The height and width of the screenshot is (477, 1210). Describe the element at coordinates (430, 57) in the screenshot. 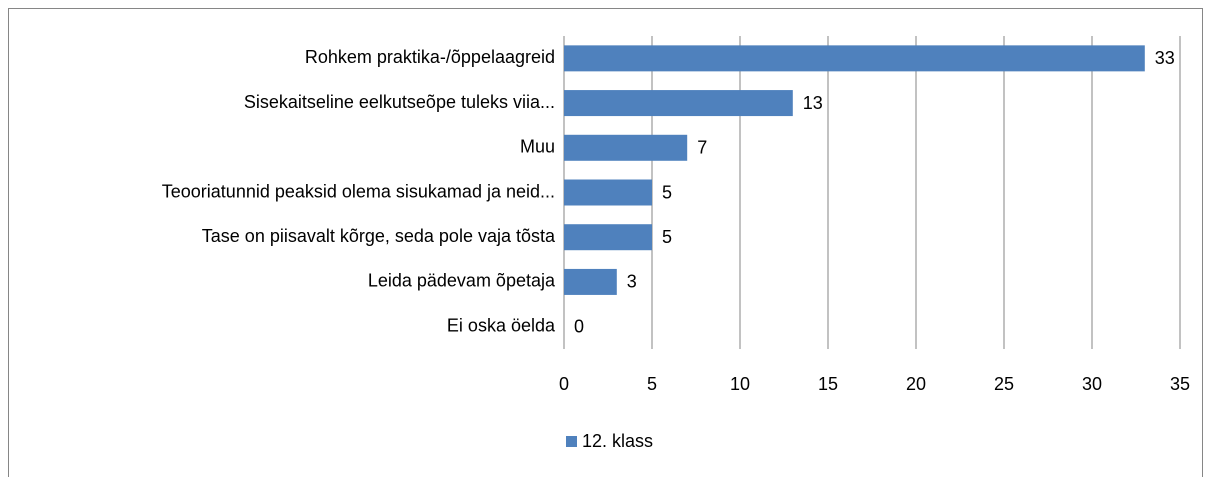

I see `y-tick-label: Rohkem praktika-/õppelaagreid` at that location.